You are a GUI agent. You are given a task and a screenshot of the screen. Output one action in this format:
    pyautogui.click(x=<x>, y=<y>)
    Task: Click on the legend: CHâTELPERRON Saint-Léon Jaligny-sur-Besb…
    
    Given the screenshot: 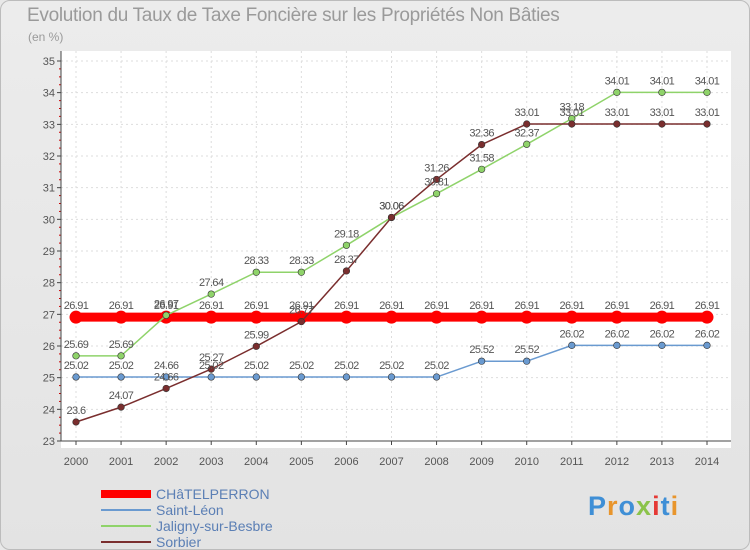 What is the action you would take?
    pyautogui.click(x=221, y=518)
    